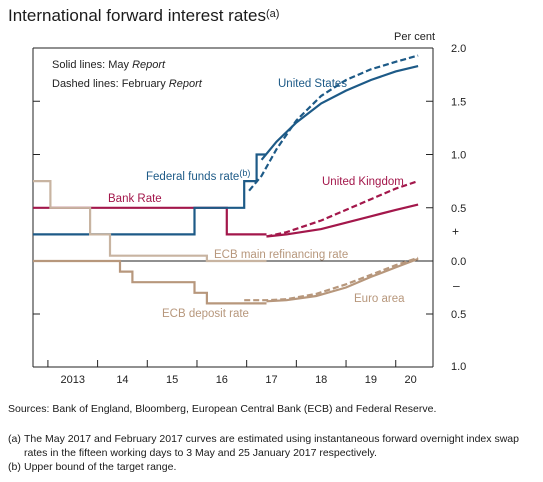  Describe the element at coordinates (14, 439) in the screenshot. I see `footnote-a-tag: (a)` at that location.